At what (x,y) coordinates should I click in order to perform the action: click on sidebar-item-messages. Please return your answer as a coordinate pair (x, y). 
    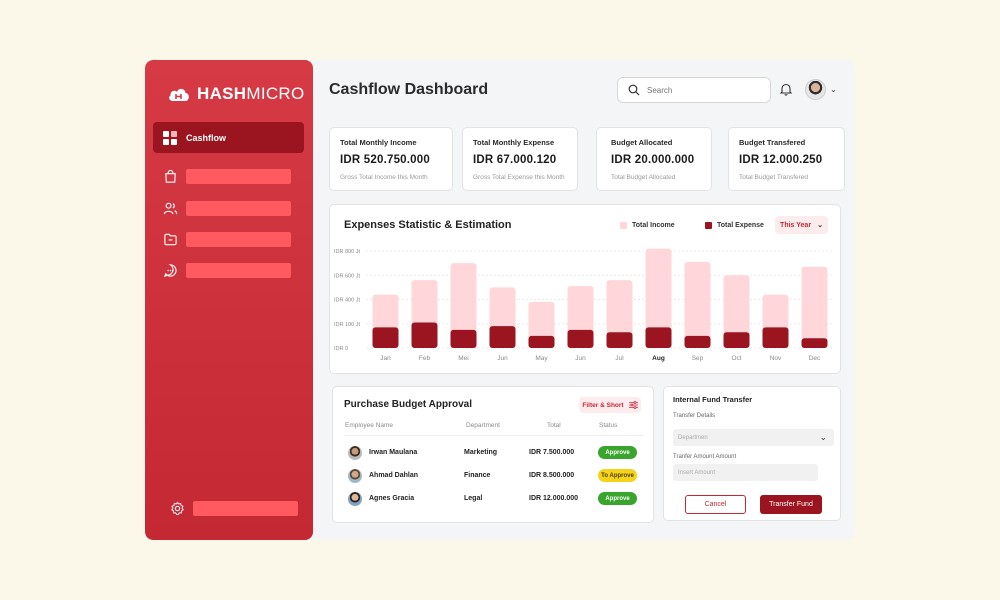
    Looking at the image, I should click on (228, 270).